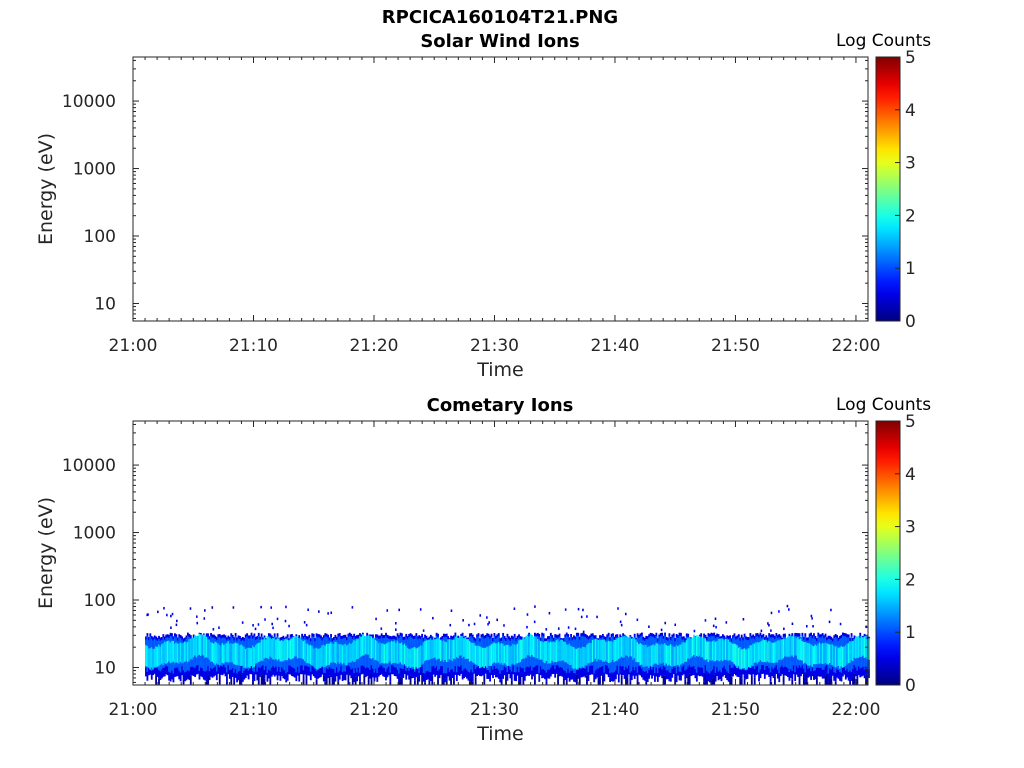  Describe the element at coordinates (888, 189) in the screenshot. I see `colorbar-scale` at that location.